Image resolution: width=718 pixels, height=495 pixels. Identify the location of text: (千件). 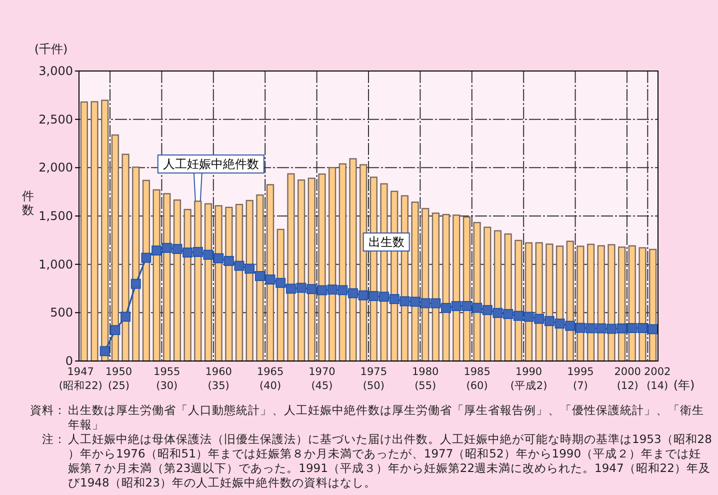
(51, 49).